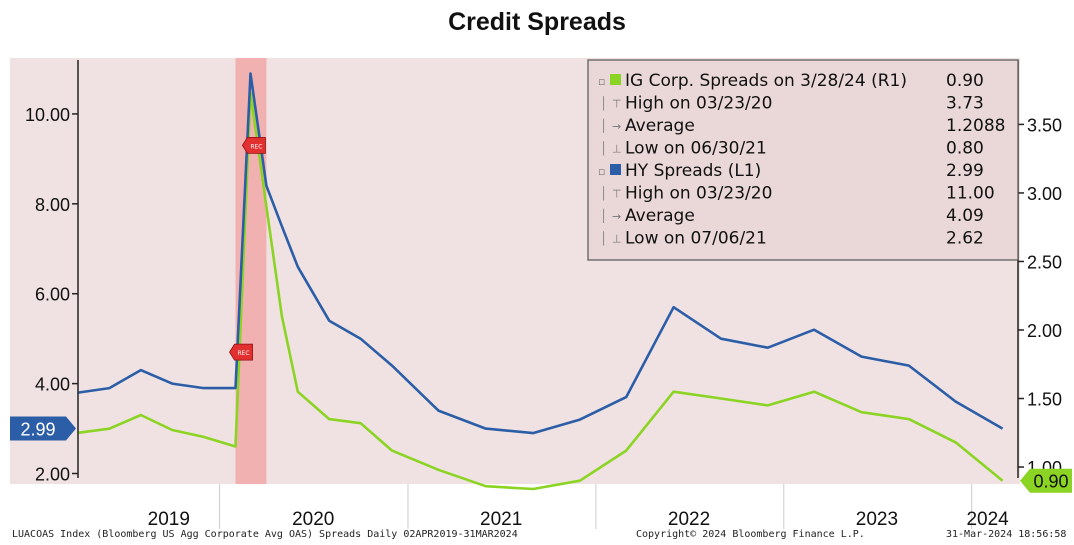  What do you see at coordinates (693, 171) in the screenshot?
I see `legend-label: HY Spreads (L1)` at bounding box center [693, 171].